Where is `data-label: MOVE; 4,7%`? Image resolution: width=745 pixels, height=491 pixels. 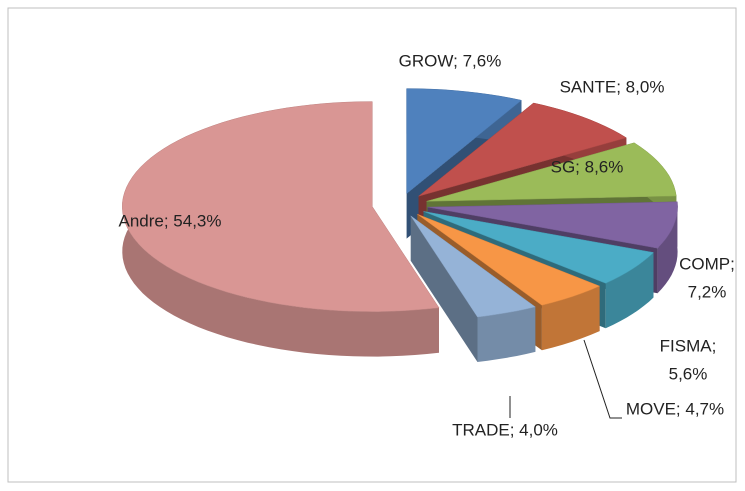
data-label: MOVE; 4,7% is located at coordinates (675, 408).